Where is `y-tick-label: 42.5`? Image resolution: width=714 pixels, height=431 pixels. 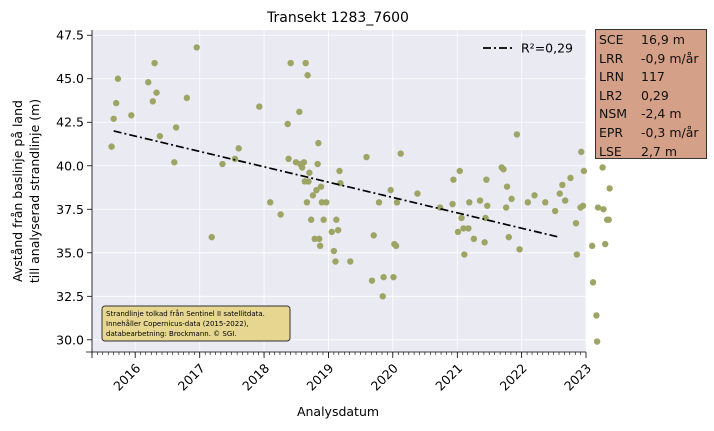
y-tick-label: 42.5 is located at coordinates (70, 122).